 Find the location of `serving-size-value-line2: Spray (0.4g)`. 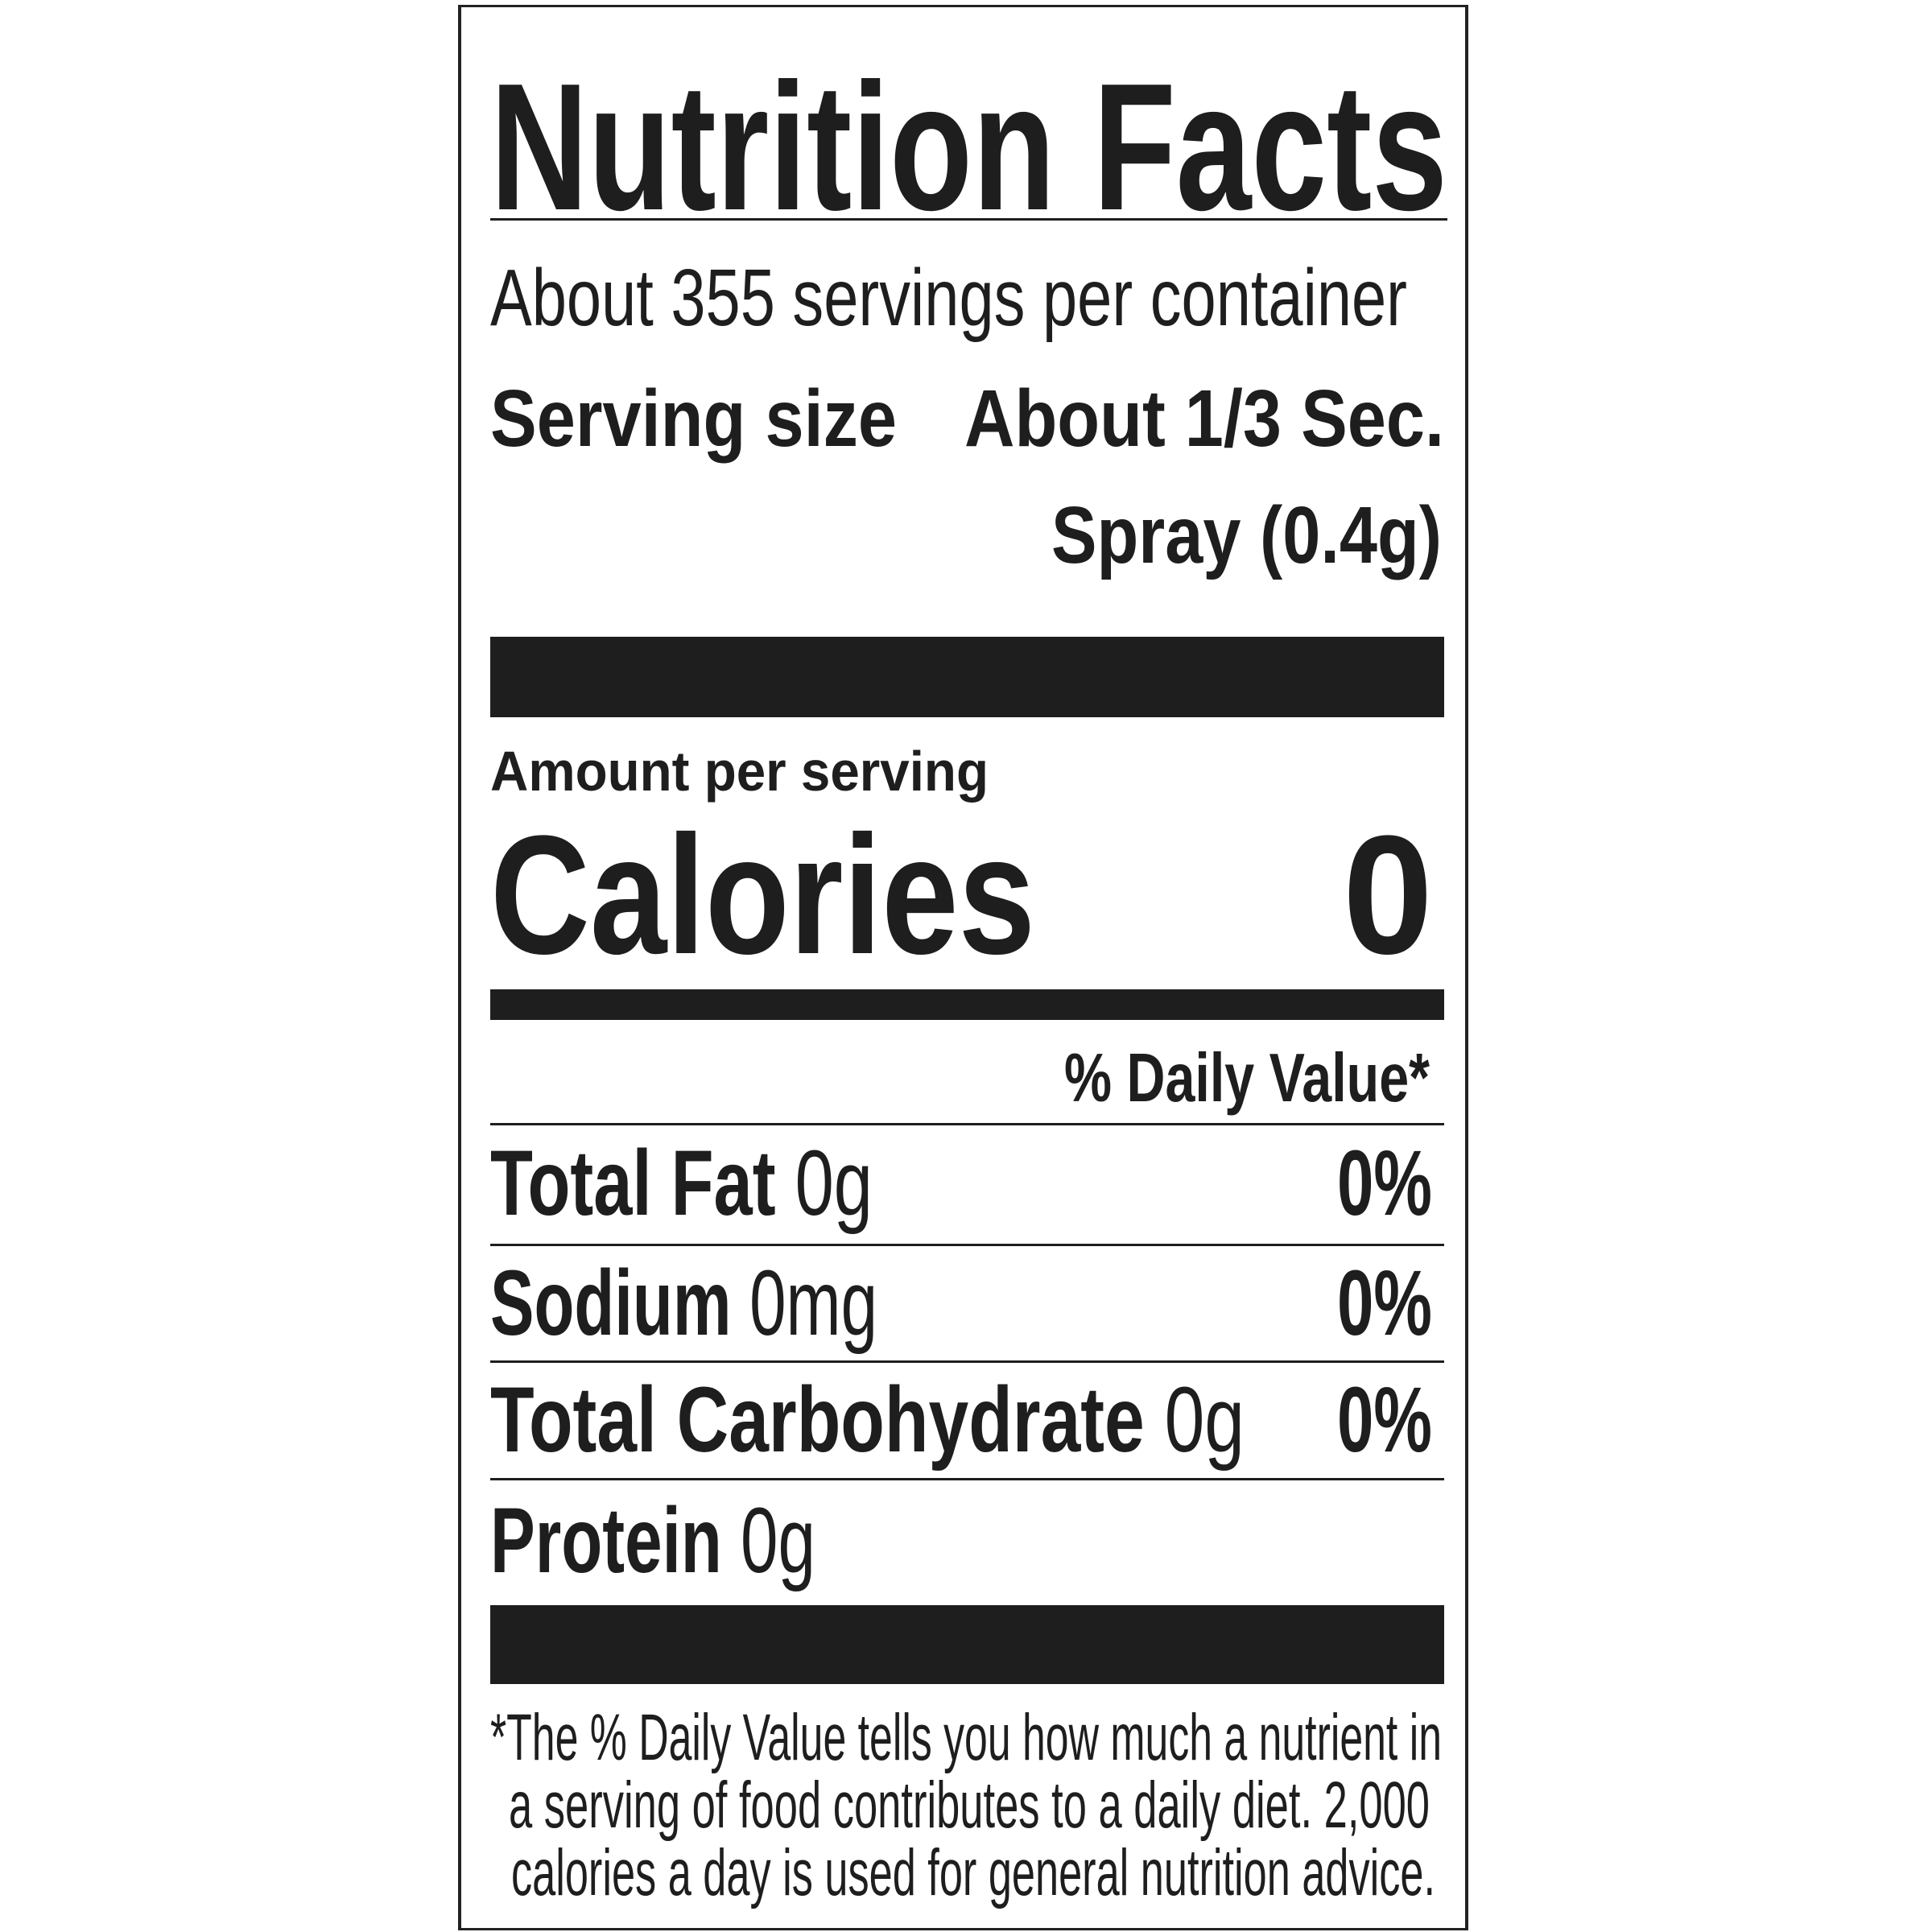

serving-size-value-line2: Spray (0.4g) is located at coordinates (1246, 535).